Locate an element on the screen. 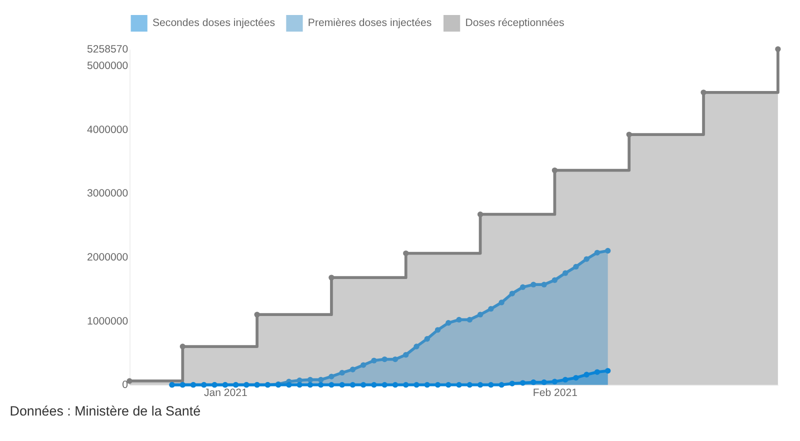 Image resolution: width=800 pixels, height=441 pixels. y-tick-label: 0 is located at coordinates (125, 385).